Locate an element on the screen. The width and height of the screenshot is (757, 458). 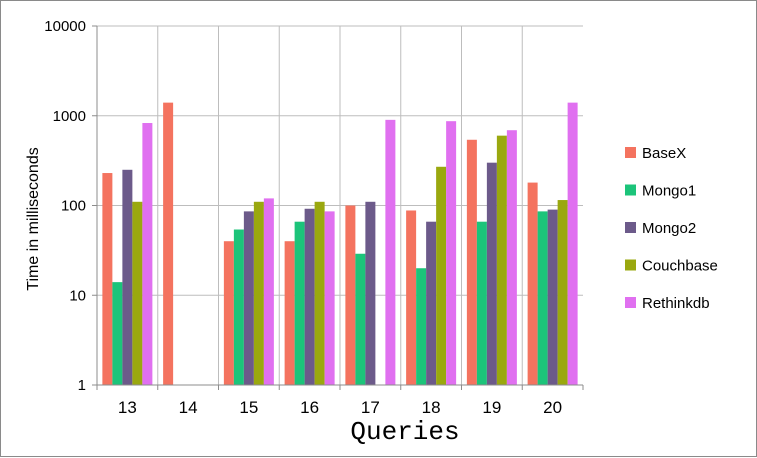
bar-couchbase-q18 is located at coordinates (441, 275).